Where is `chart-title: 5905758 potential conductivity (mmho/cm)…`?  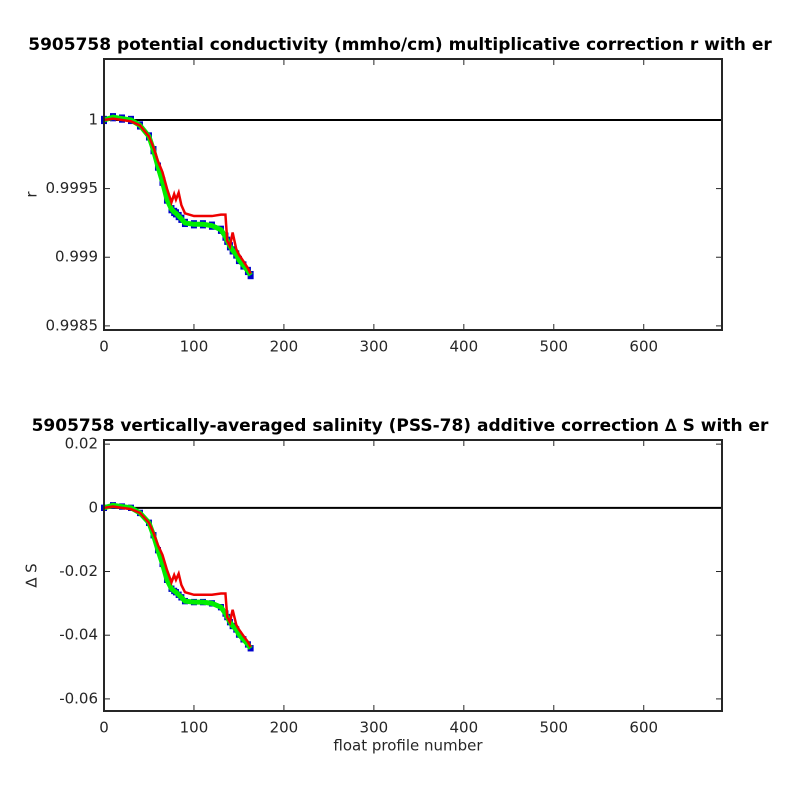
chart-title: 5905758 potential conductivity (mmho/cm)… is located at coordinates (400, 45).